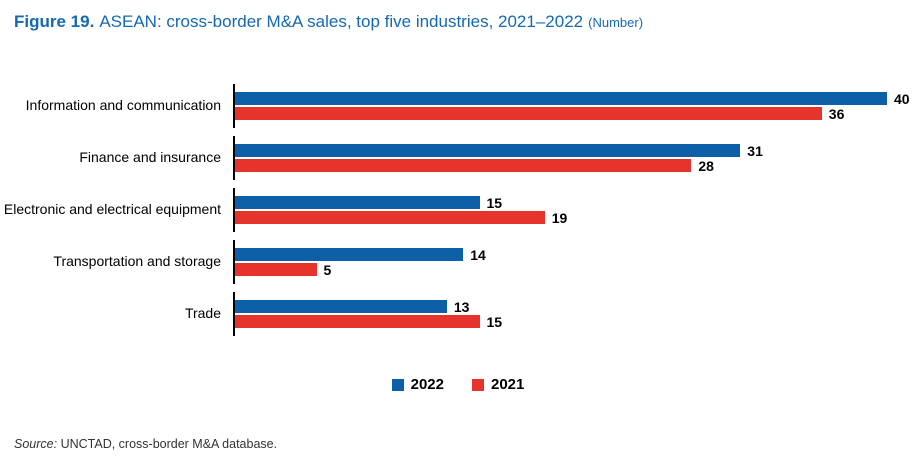 The height and width of the screenshot is (465, 916). I want to click on value-label-2021: 36, so click(836, 113).